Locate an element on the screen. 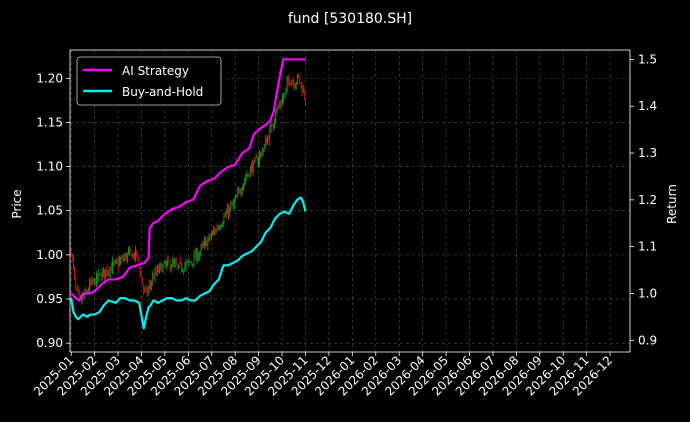 The width and height of the screenshot is (690, 422). y-tick-label: 0.95 is located at coordinates (49, 299).